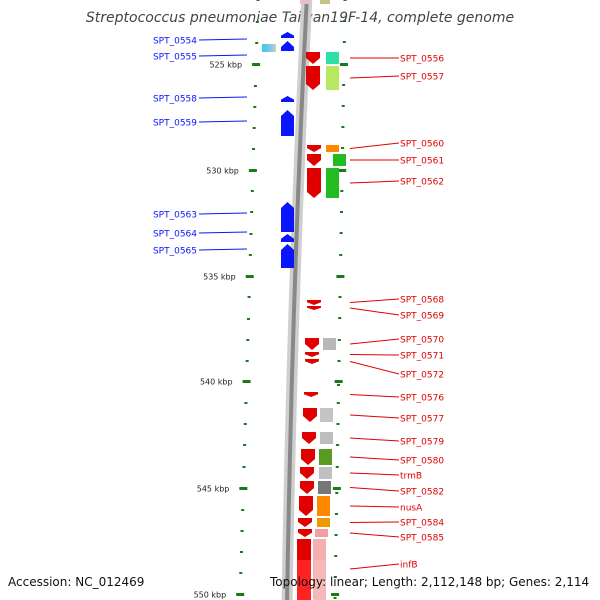 The width and height of the screenshot is (600, 600). What do you see at coordinates (409, 566) in the screenshot?
I see `gene-label-plus: infB` at bounding box center [409, 566].